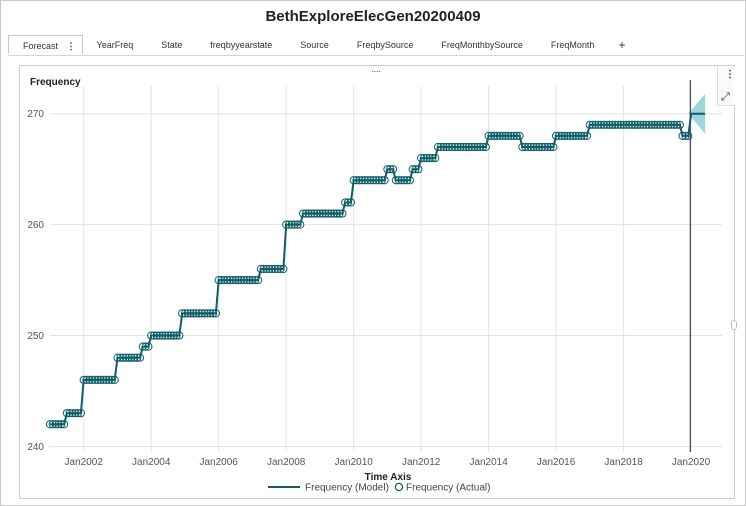  What do you see at coordinates (725, 97) in the screenshot?
I see `maximize-icon: ⤢` at bounding box center [725, 97].